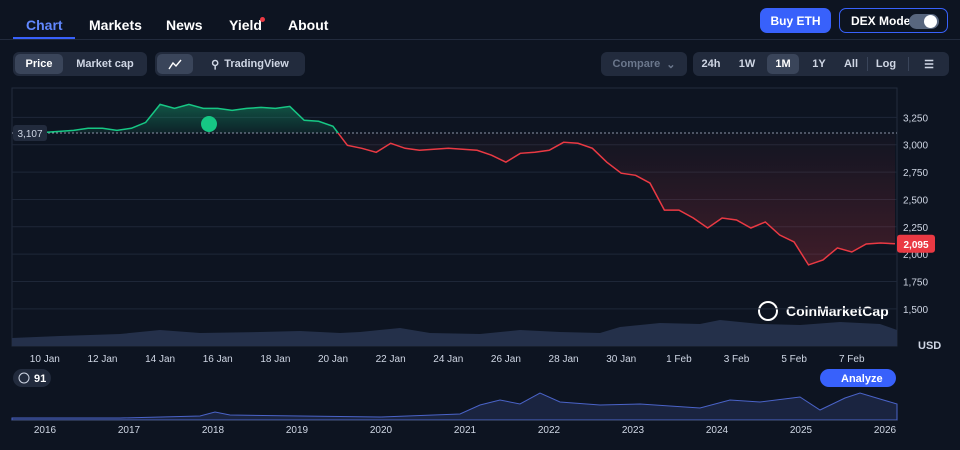 Image resolution: width=960 pixels, height=450 pixels. I want to click on knob, so click(930, 21).